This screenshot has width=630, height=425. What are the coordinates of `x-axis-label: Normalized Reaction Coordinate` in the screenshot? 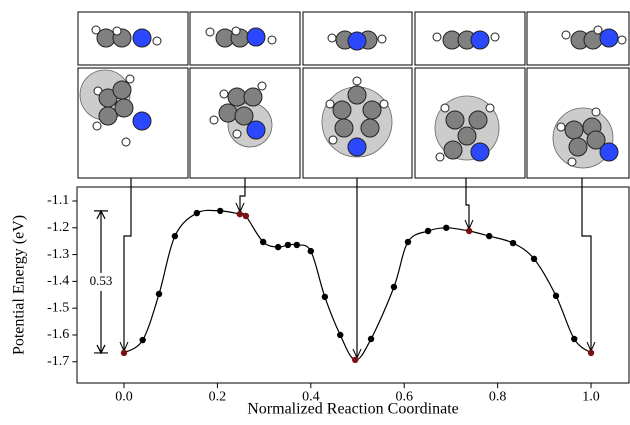 It's located at (352, 409).